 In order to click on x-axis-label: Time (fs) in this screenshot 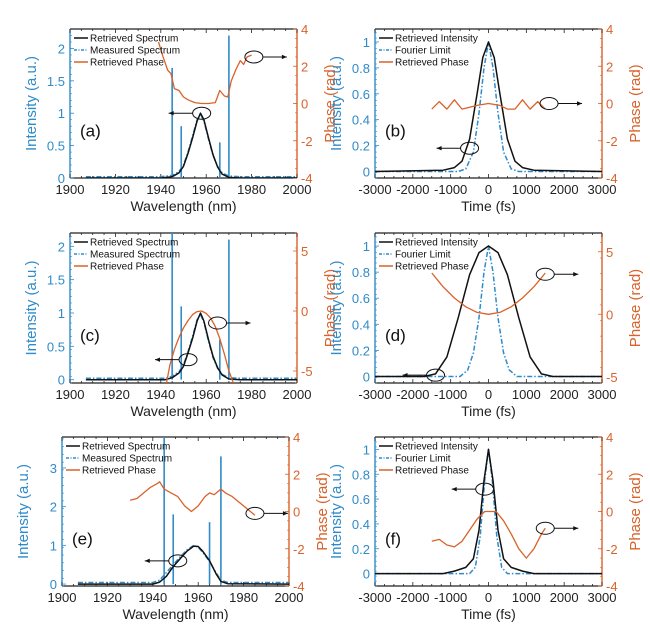, I will do `click(488, 411)`.